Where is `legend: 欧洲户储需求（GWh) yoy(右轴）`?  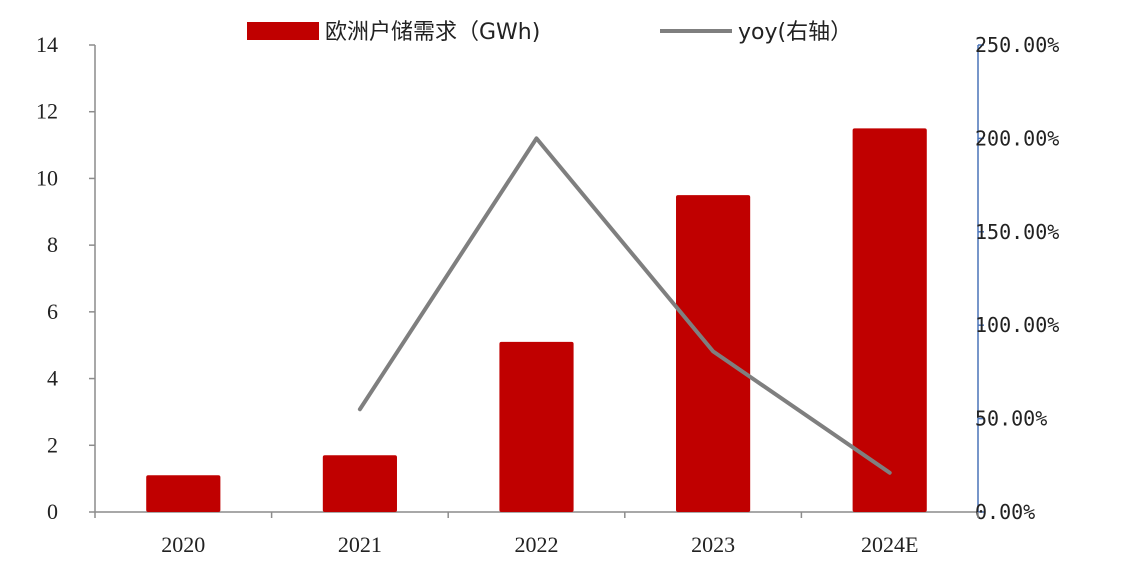 legend: 欧洲户储需求（GWh) yoy(右轴） is located at coordinates (549, 32).